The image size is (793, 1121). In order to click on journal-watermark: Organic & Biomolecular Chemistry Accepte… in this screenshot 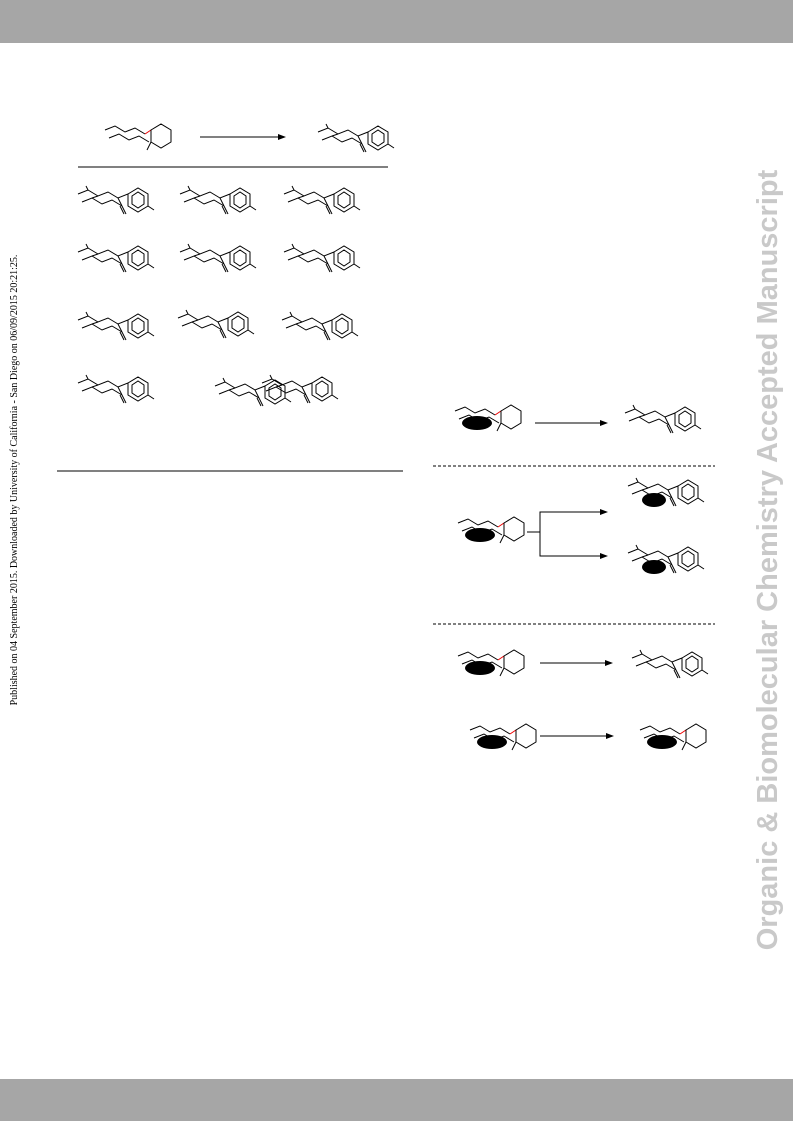, I will do `click(768, 559)`.